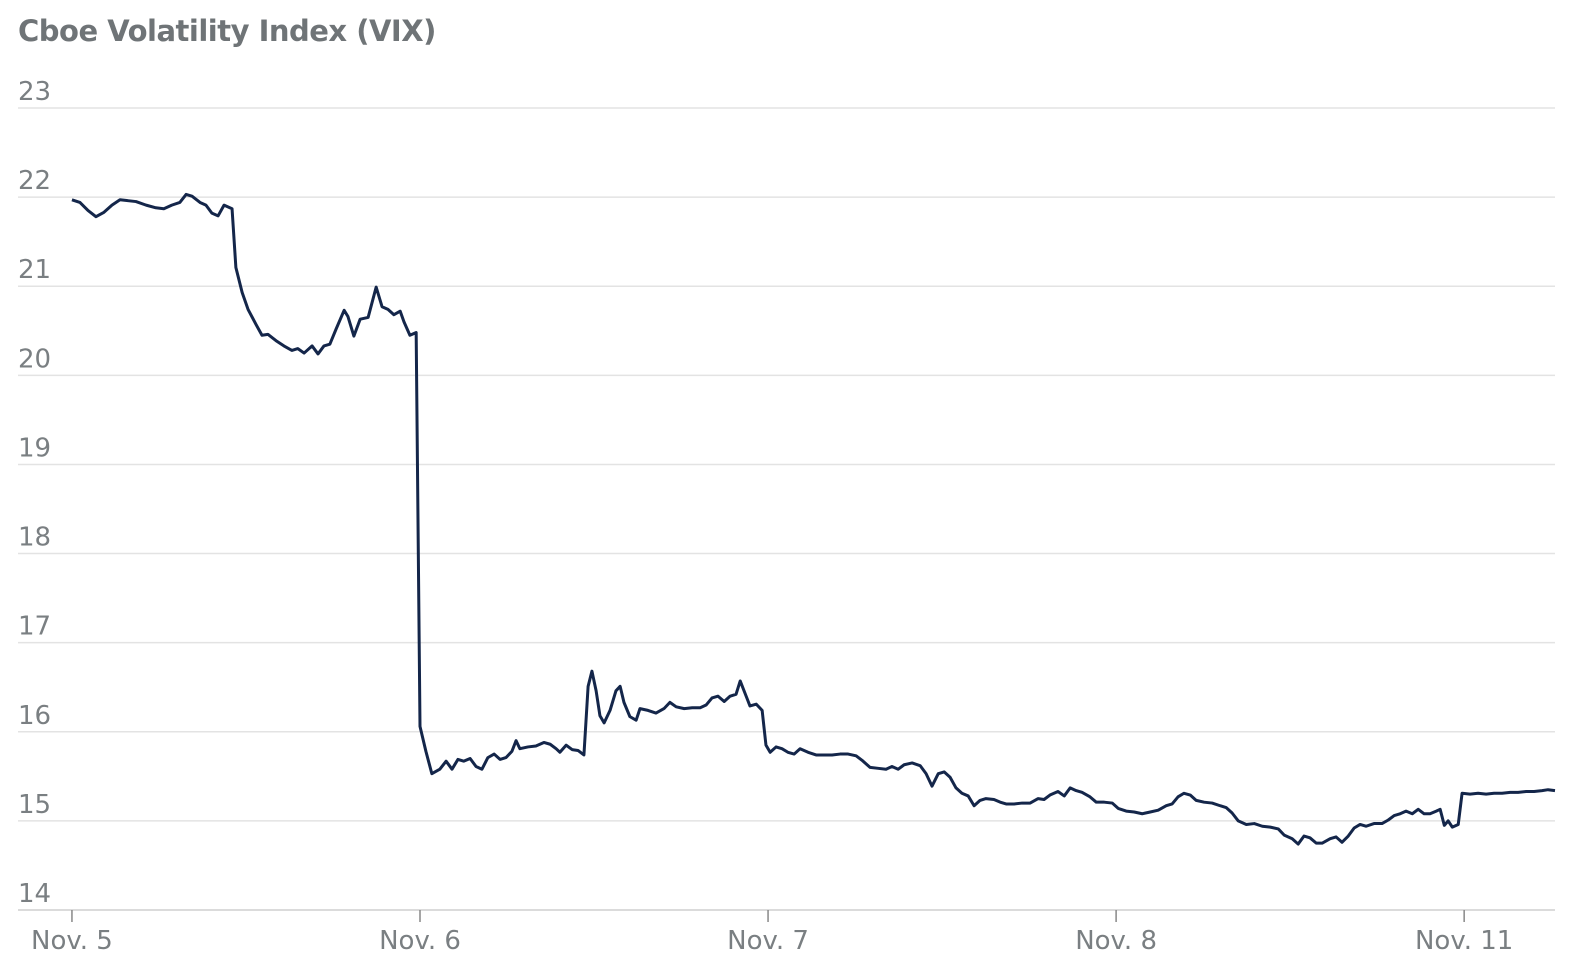 This screenshot has width=1590, height=976. What do you see at coordinates (34, 627) in the screenshot?
I see `y-tick-label: 17` at bounding box center [34, 627].